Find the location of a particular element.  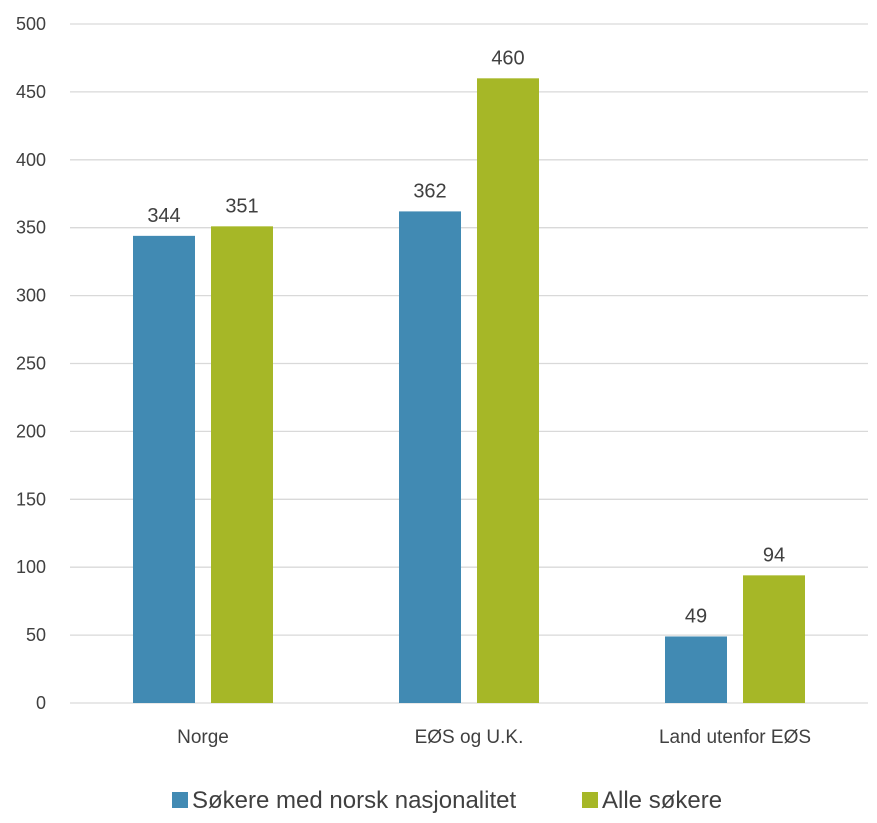

x-axis: Norge EØS og U.K. Land utenfor EØS is located at coordinates (494, 737).